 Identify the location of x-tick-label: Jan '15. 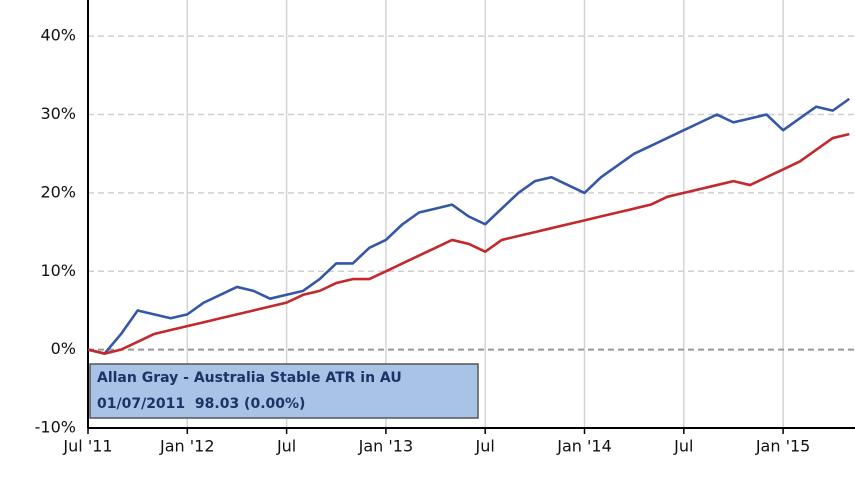
(783, 446).